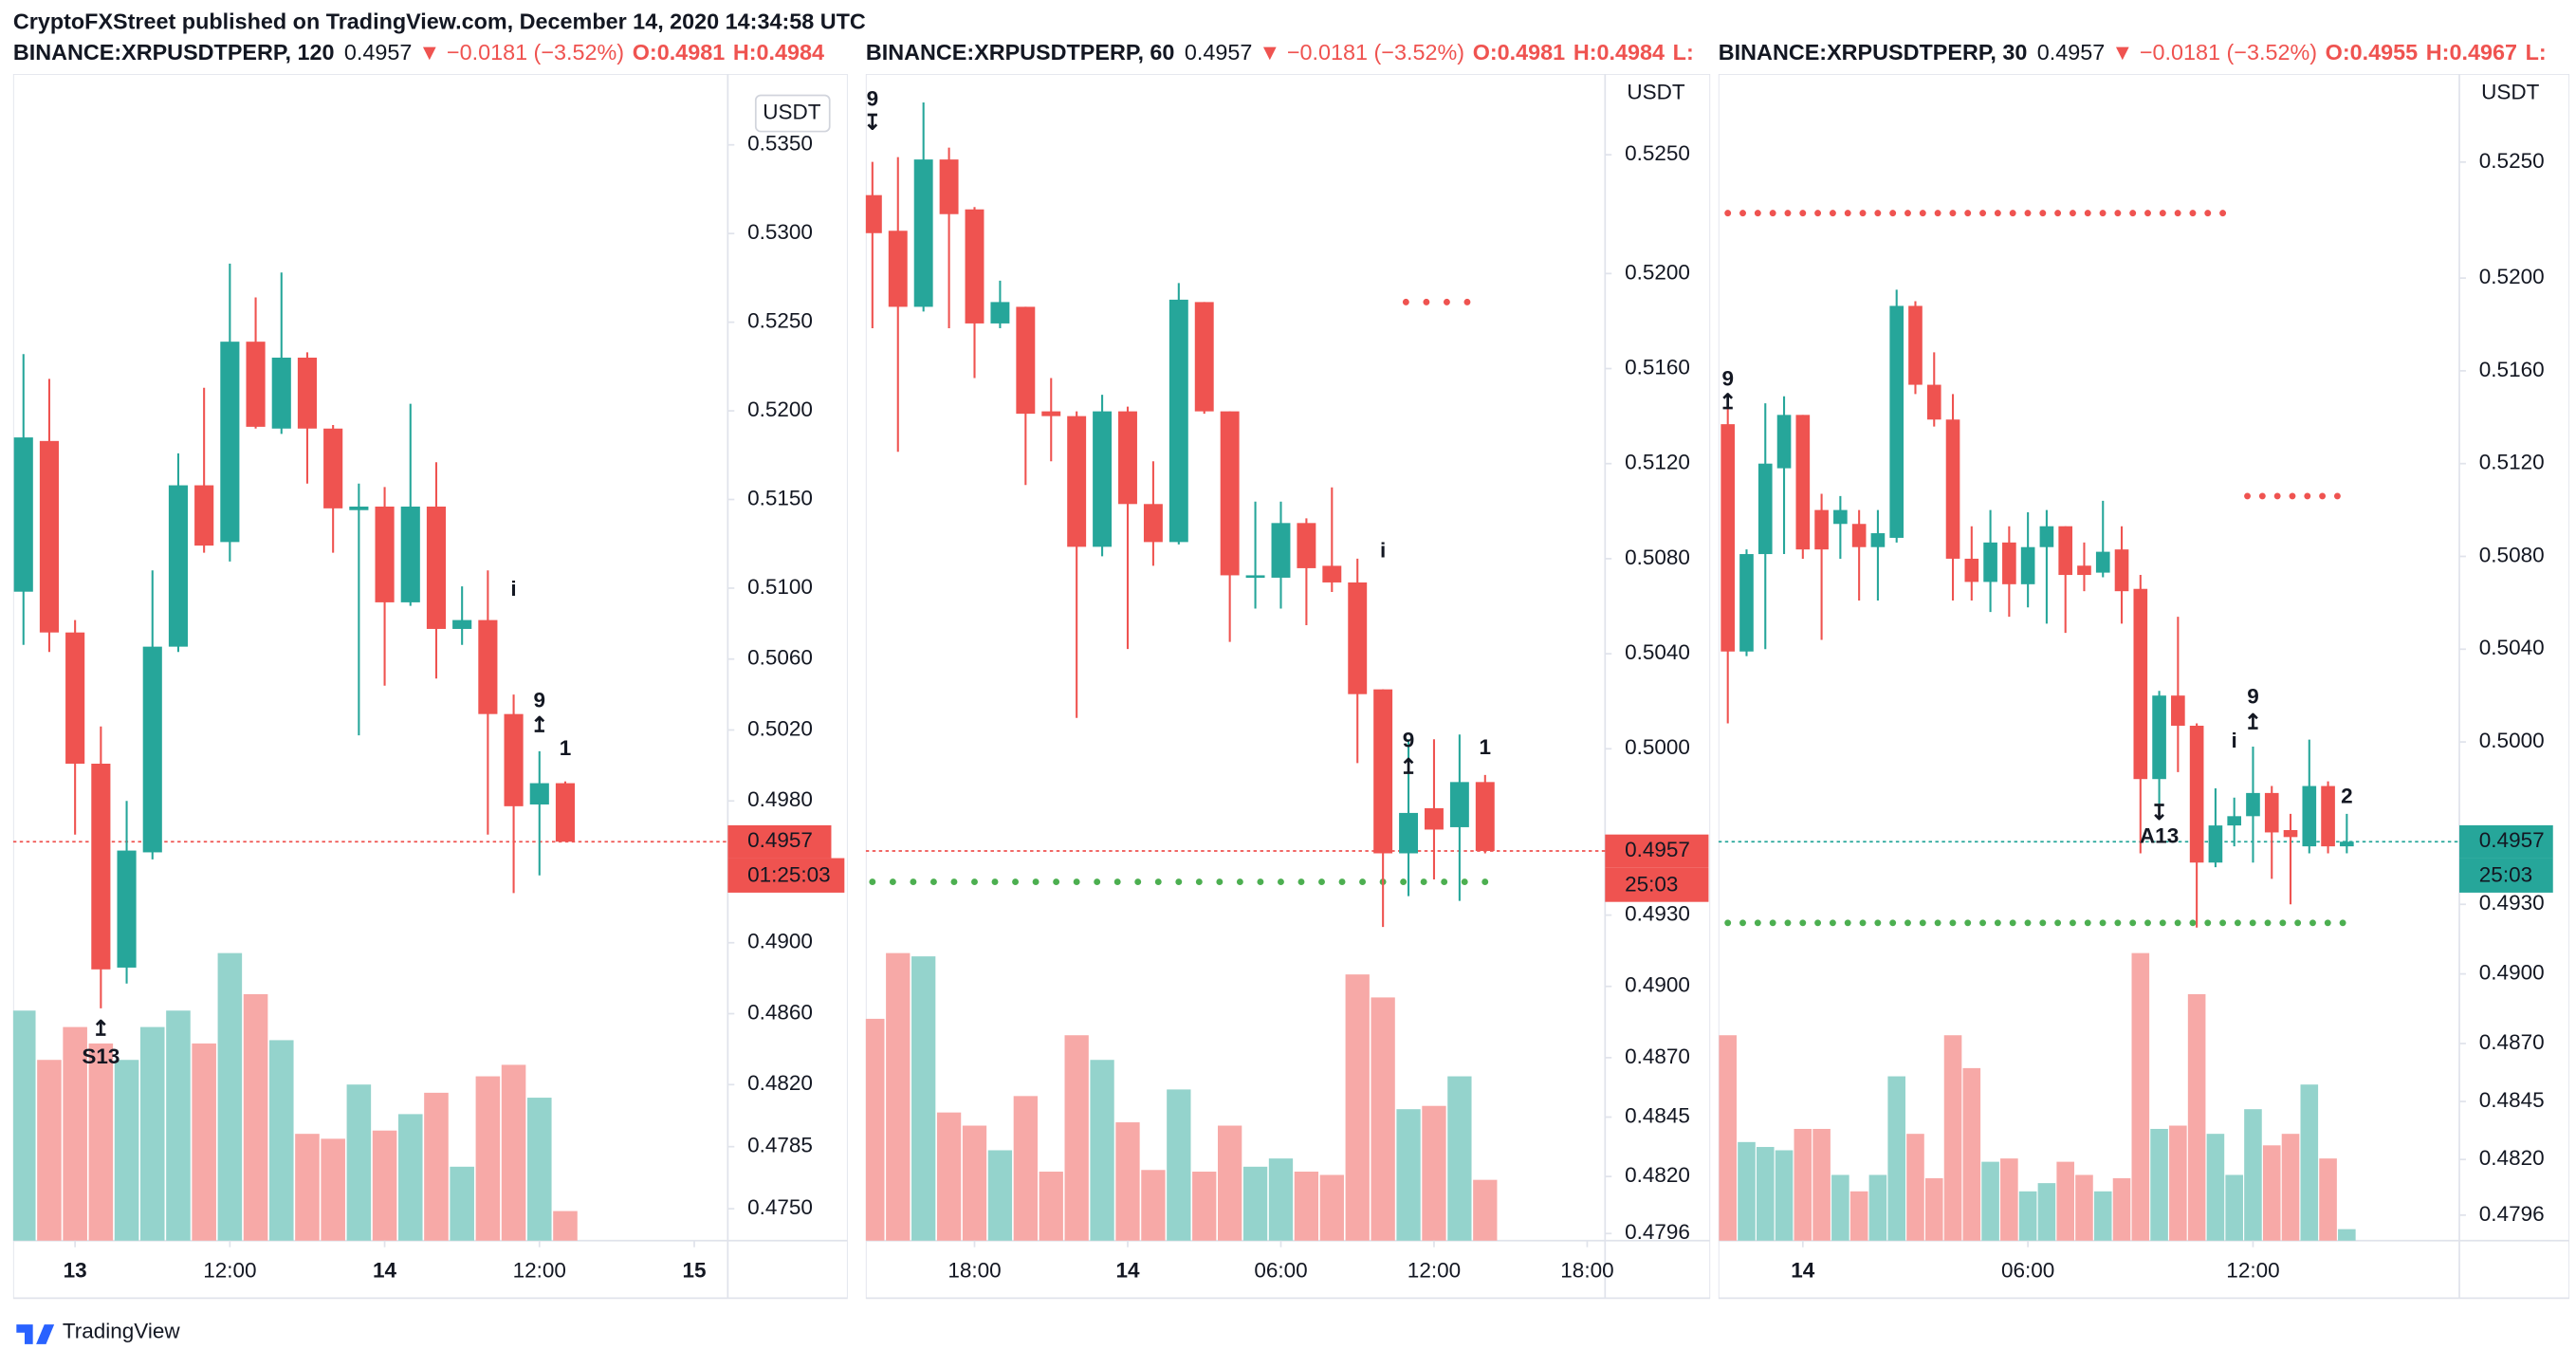 Image resolution: width=2576 pixels, height=1368 pixels. What do you see at coordinates (2512, 554) in the screenshot?
I see `y-tick-label: 0.5080` at bounding box center [2512, 554].